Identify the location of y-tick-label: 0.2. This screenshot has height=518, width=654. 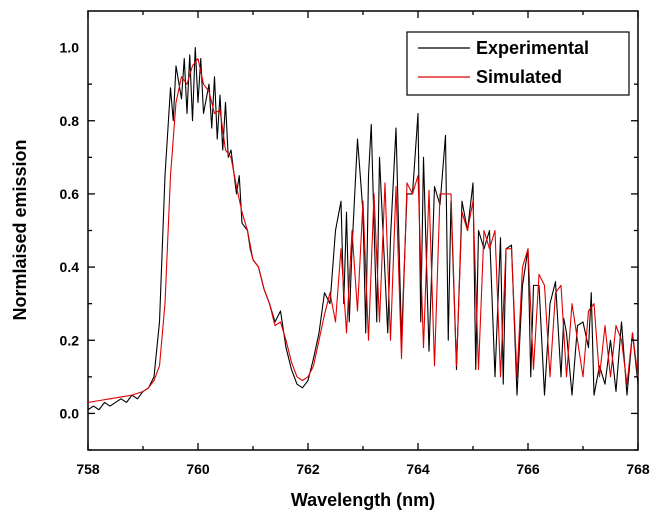
(70, 340).